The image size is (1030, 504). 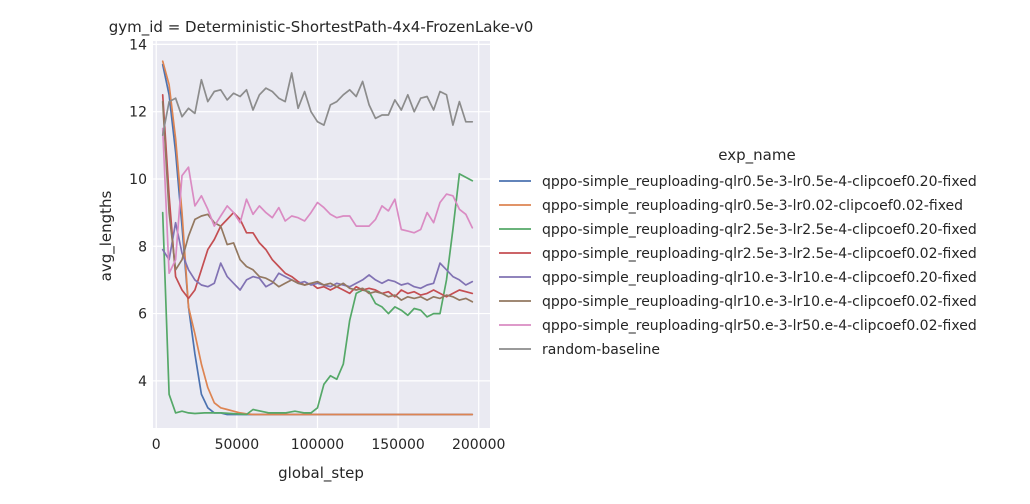 I want to click on x-tick-label: 200000, so click(x=478, y=445).